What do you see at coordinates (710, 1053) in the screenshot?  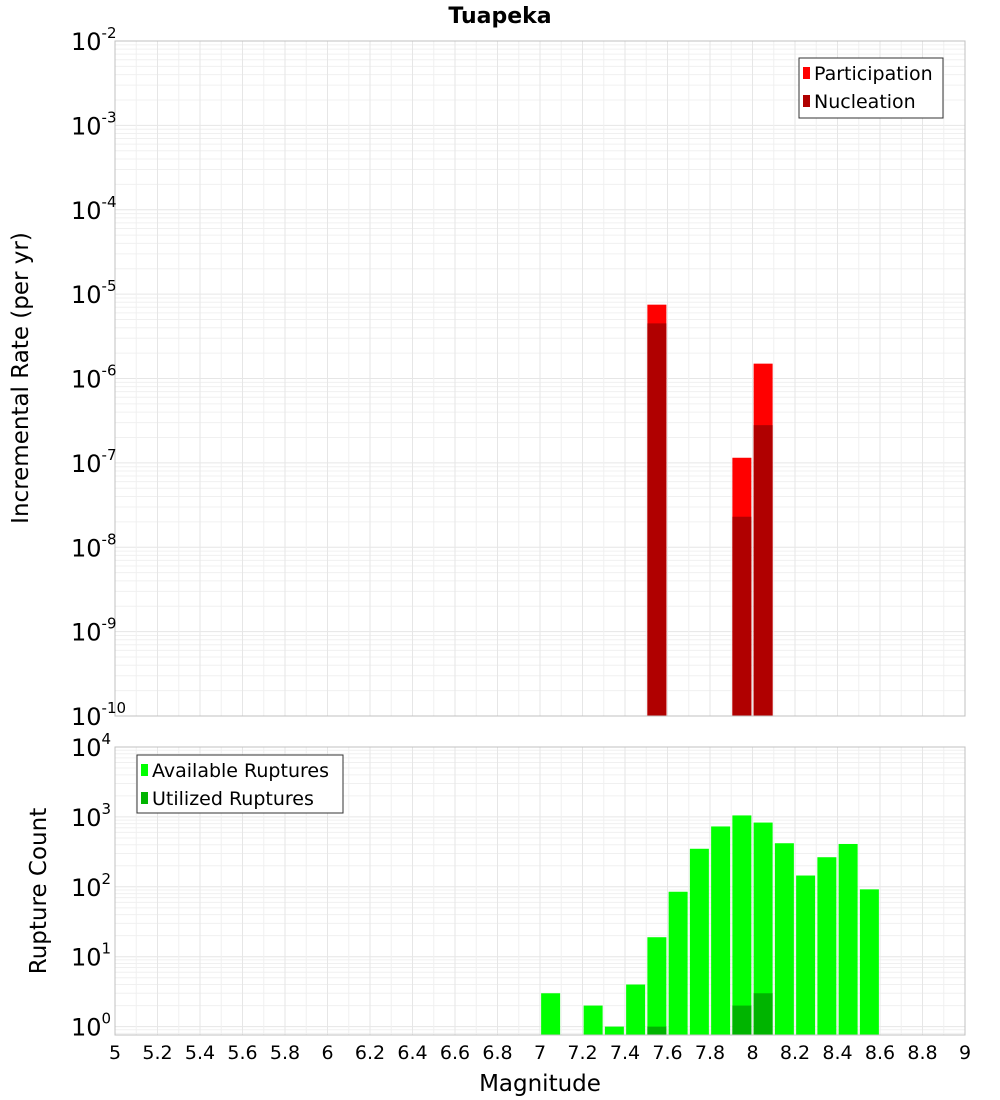 I see `x-tick-label: 7.8` at bounding box center [710, 1053].